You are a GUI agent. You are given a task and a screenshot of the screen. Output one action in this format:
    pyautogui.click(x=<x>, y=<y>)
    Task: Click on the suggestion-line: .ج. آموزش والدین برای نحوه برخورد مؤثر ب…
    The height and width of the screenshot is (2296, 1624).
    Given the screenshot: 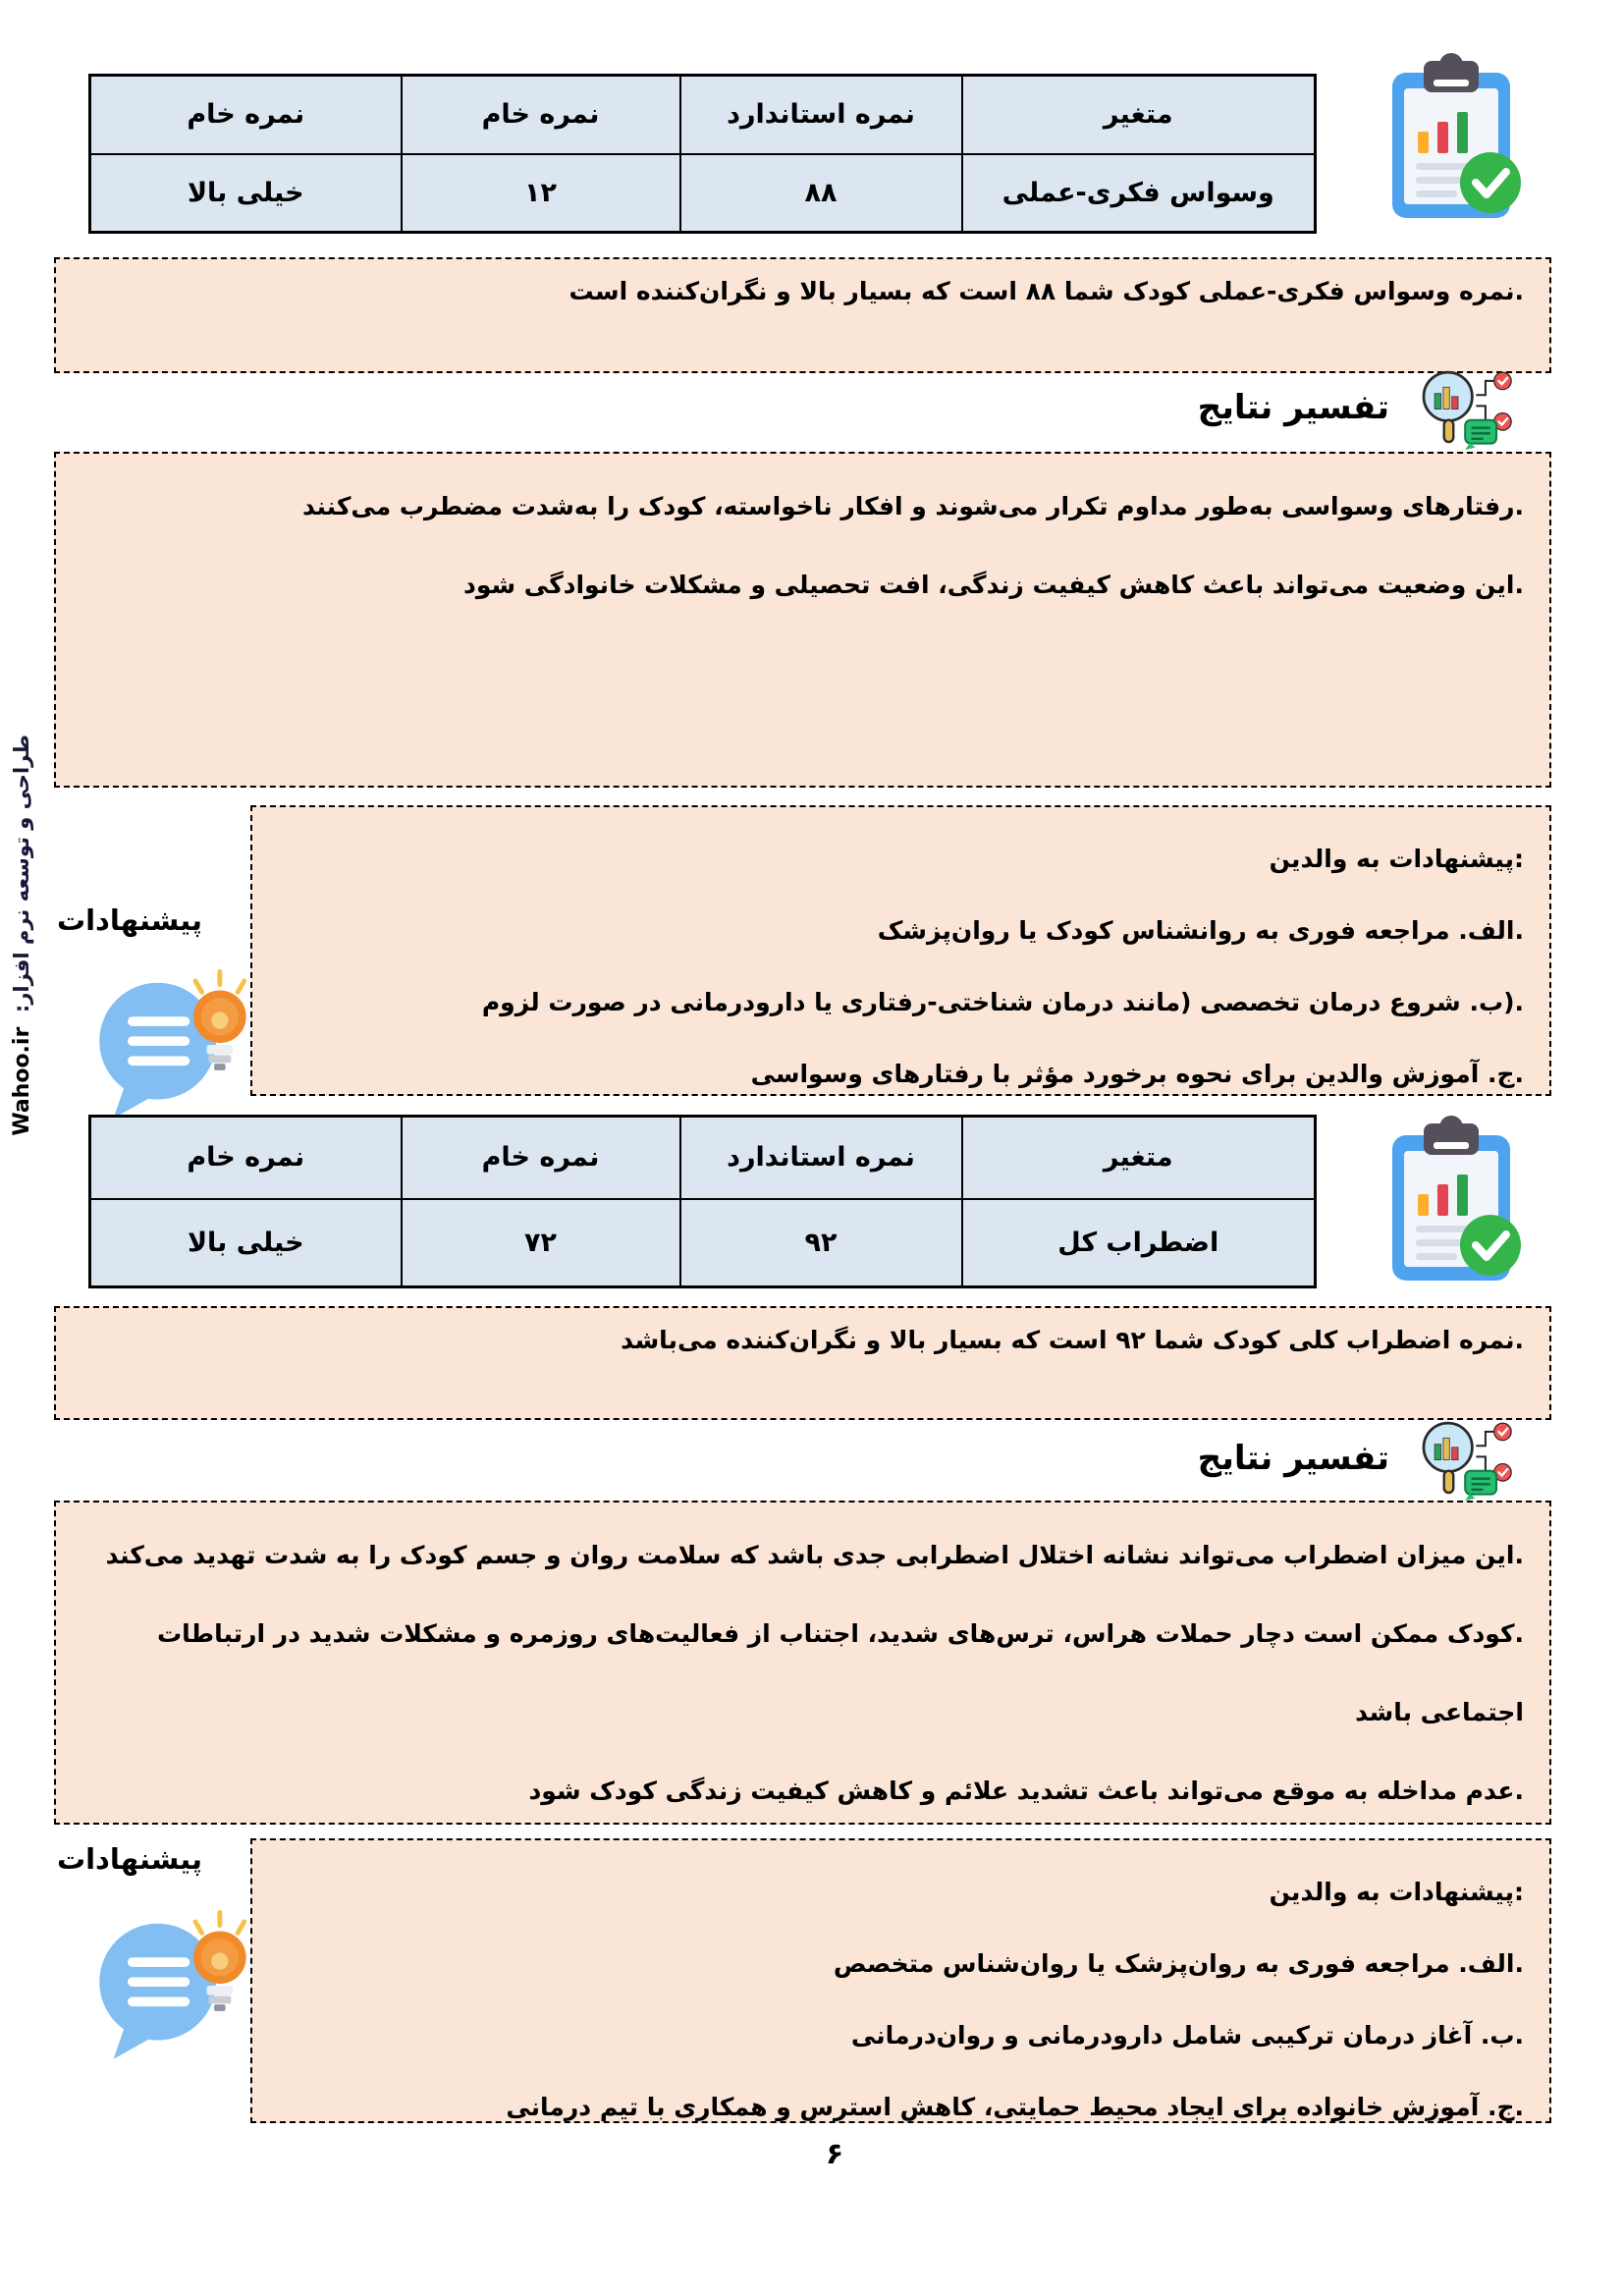 What is the action you would take?
    pyautogui.click(x=1137, y=1074)
    